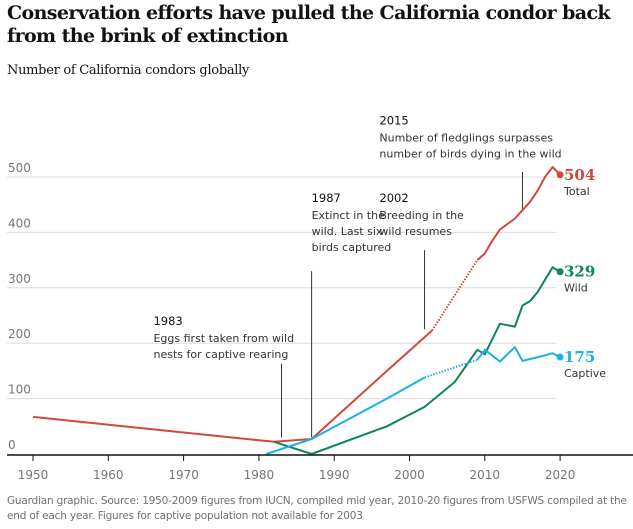 This screenshot has height=529, width=633. What do you see at coordinates (334, 475) in the screenshot?
I see `x-tick-label-1990: 1990` at bounding box center [334, 475].